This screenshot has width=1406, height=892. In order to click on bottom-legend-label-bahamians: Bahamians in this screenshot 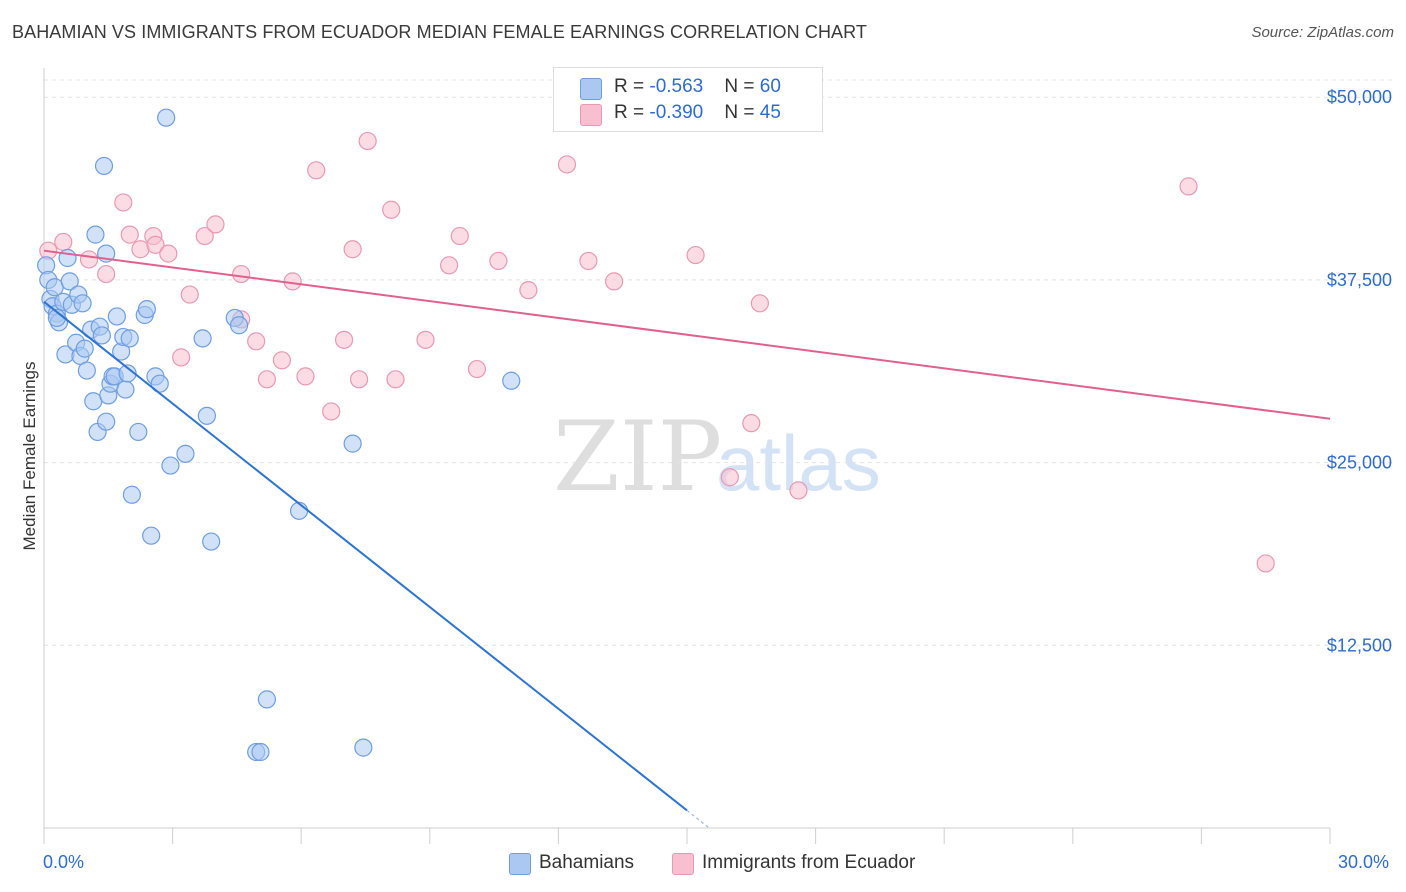, I will do `click(587, 862)`.